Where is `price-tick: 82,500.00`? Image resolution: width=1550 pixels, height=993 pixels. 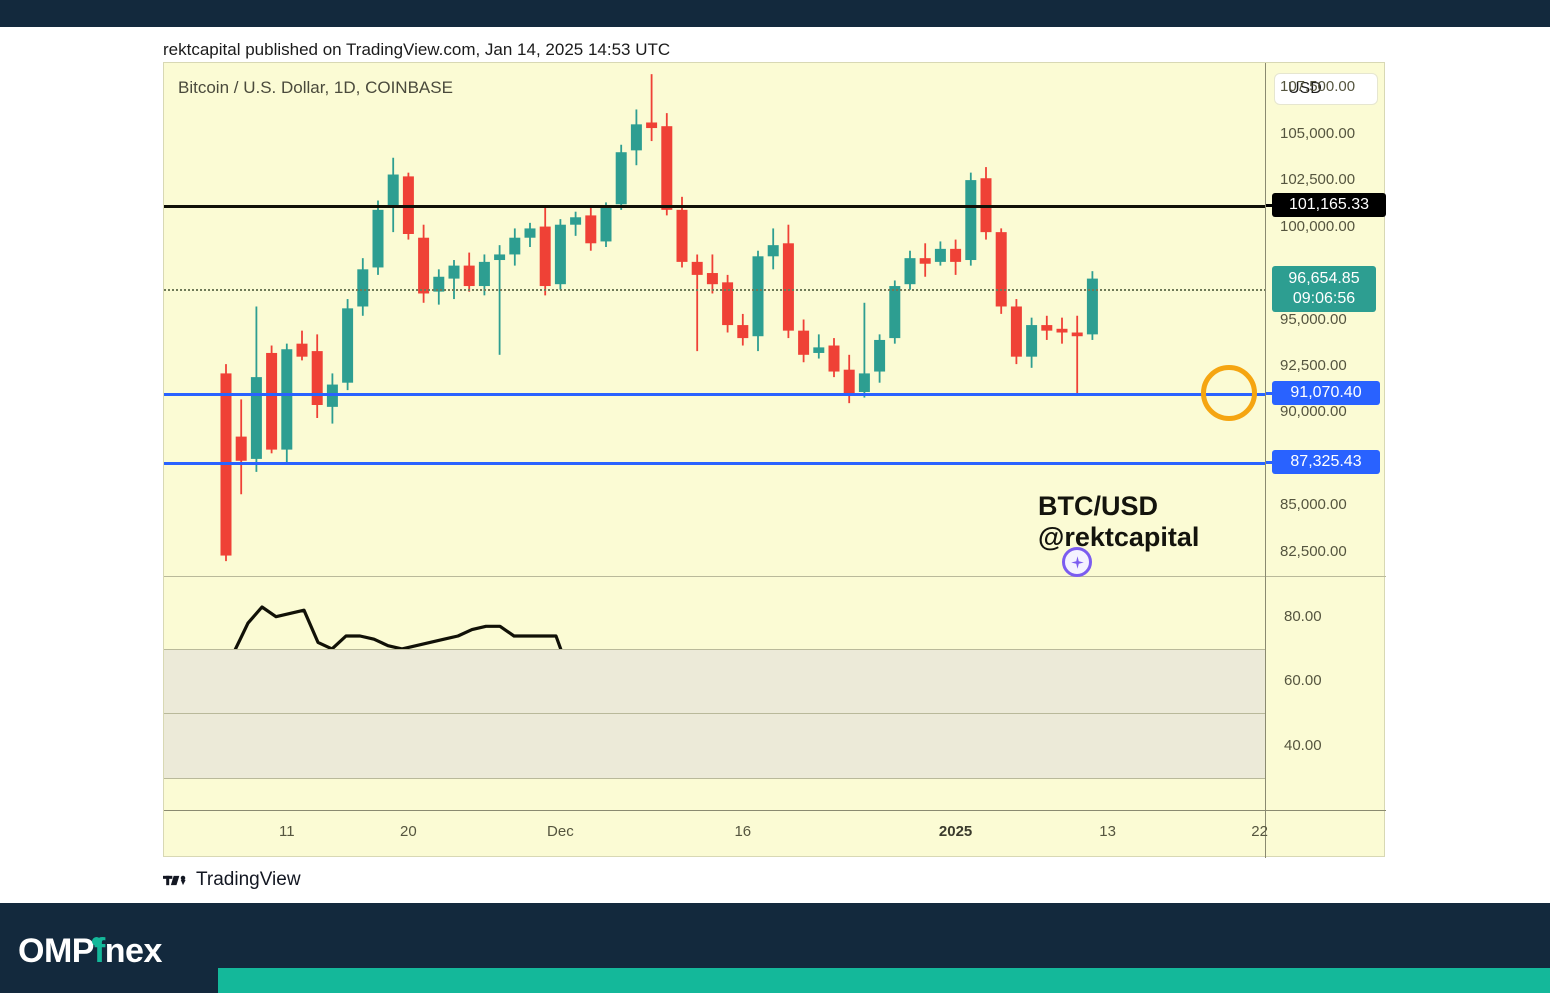
price-tick: 82,500.00 is located at coordinates (1313, 551).